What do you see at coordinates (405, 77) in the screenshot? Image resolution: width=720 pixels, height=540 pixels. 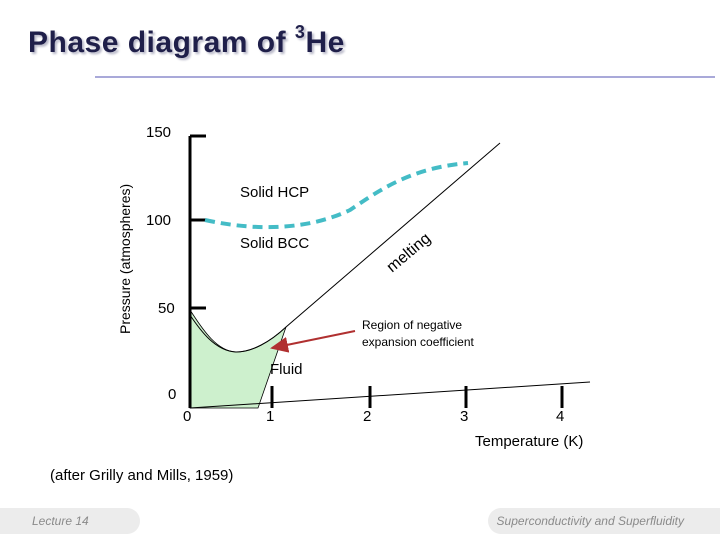 I see `title-underline` at bounding box center [405, 77].